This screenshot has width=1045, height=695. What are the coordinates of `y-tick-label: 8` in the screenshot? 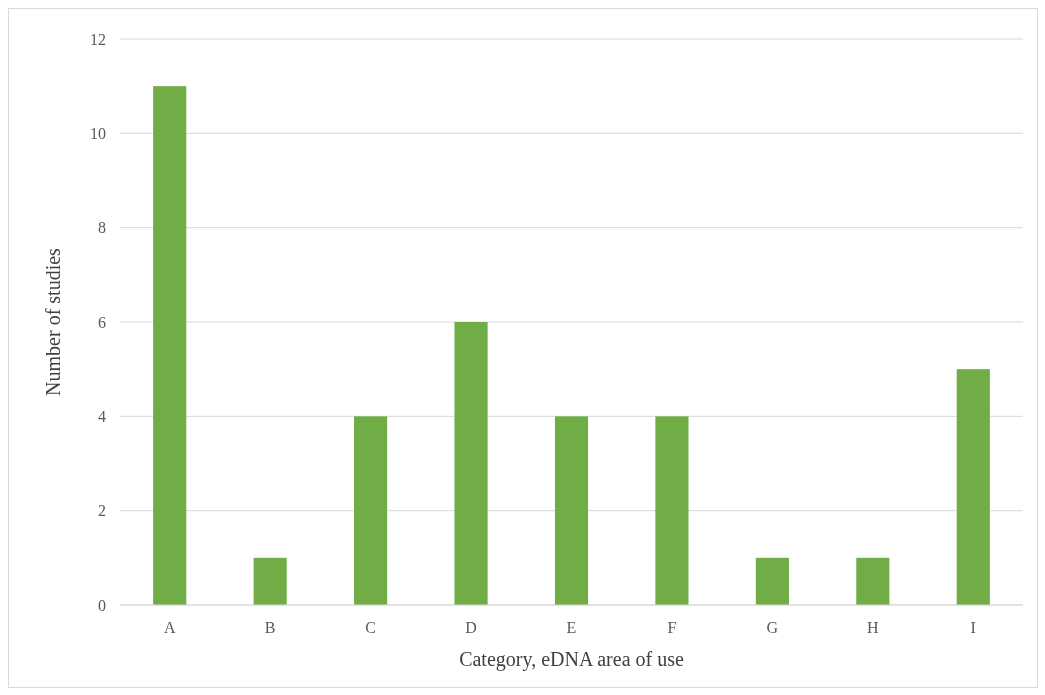 It's located at (102, 228).